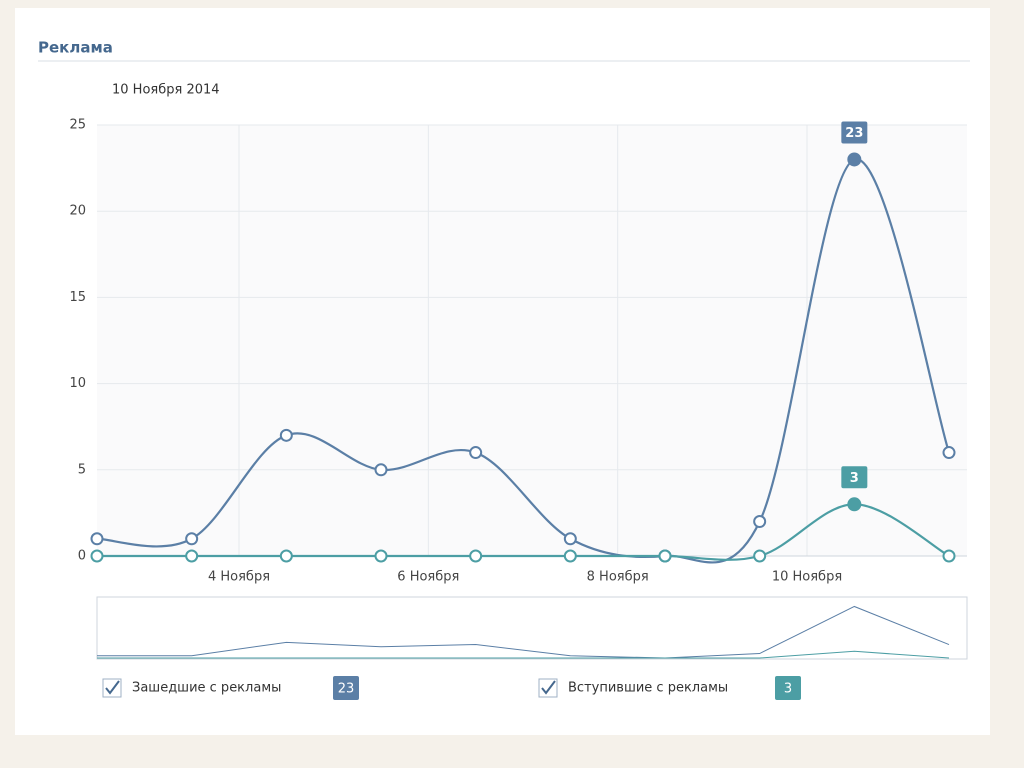 The image size is (1024, 768). What do you see at coordinates (77, 297) in the screenshot?
I see `y-tick-label: 15` at bounding box center [77, 297].